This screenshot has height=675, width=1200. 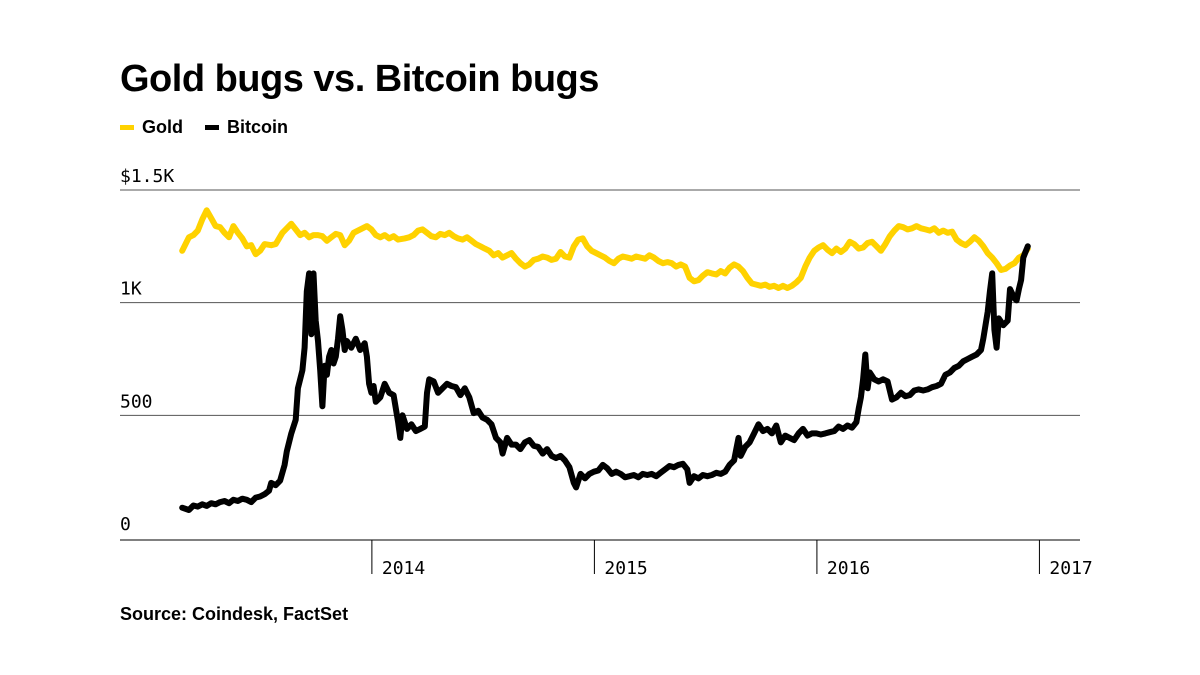 I want to click on series-line-gold, so click(x=605, y=249).